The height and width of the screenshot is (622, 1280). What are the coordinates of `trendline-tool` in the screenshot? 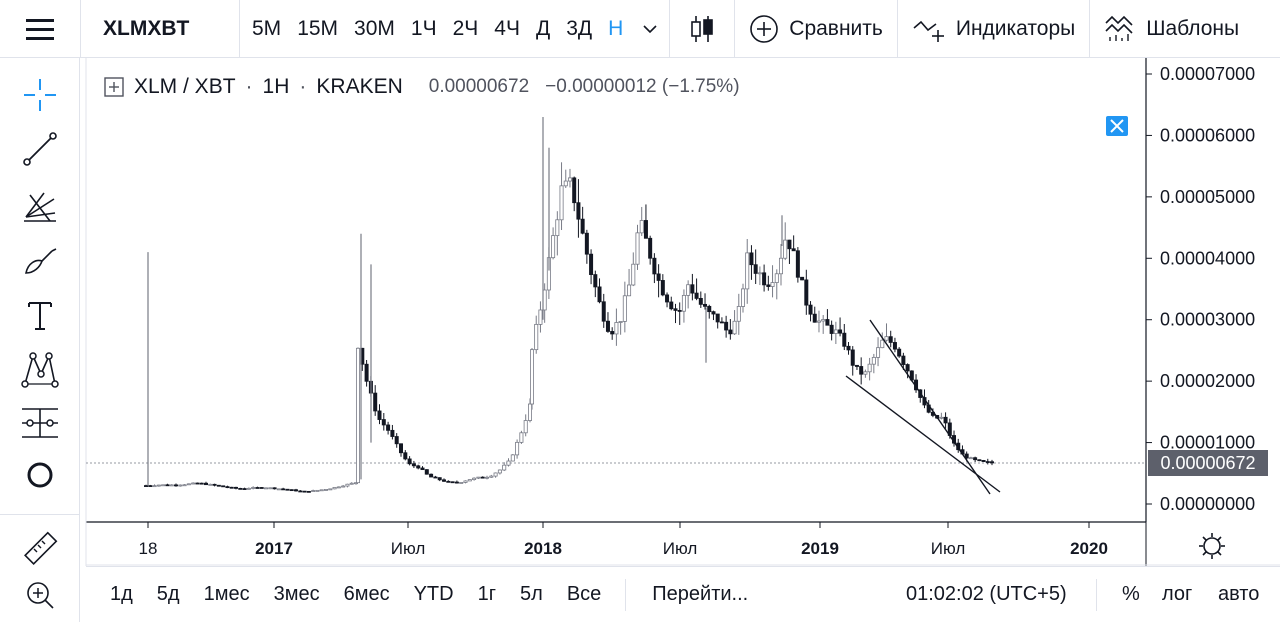 It's located at (40, 149).